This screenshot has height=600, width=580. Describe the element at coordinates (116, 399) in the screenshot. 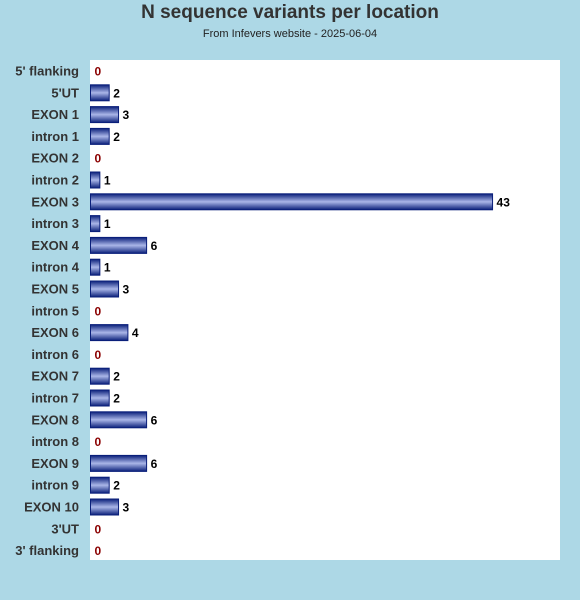

I see `value-label-intron-7: 2` at that location.